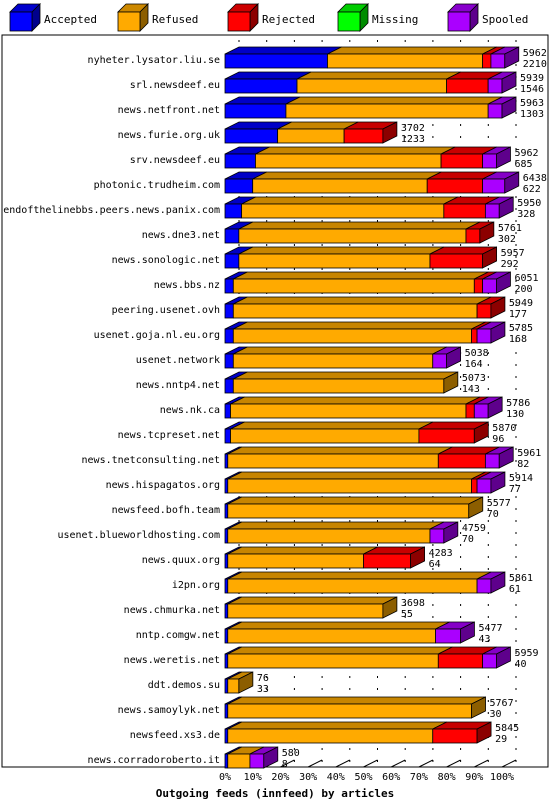  I want to click on category-label: news.chmurka.net, so click(172, 610).